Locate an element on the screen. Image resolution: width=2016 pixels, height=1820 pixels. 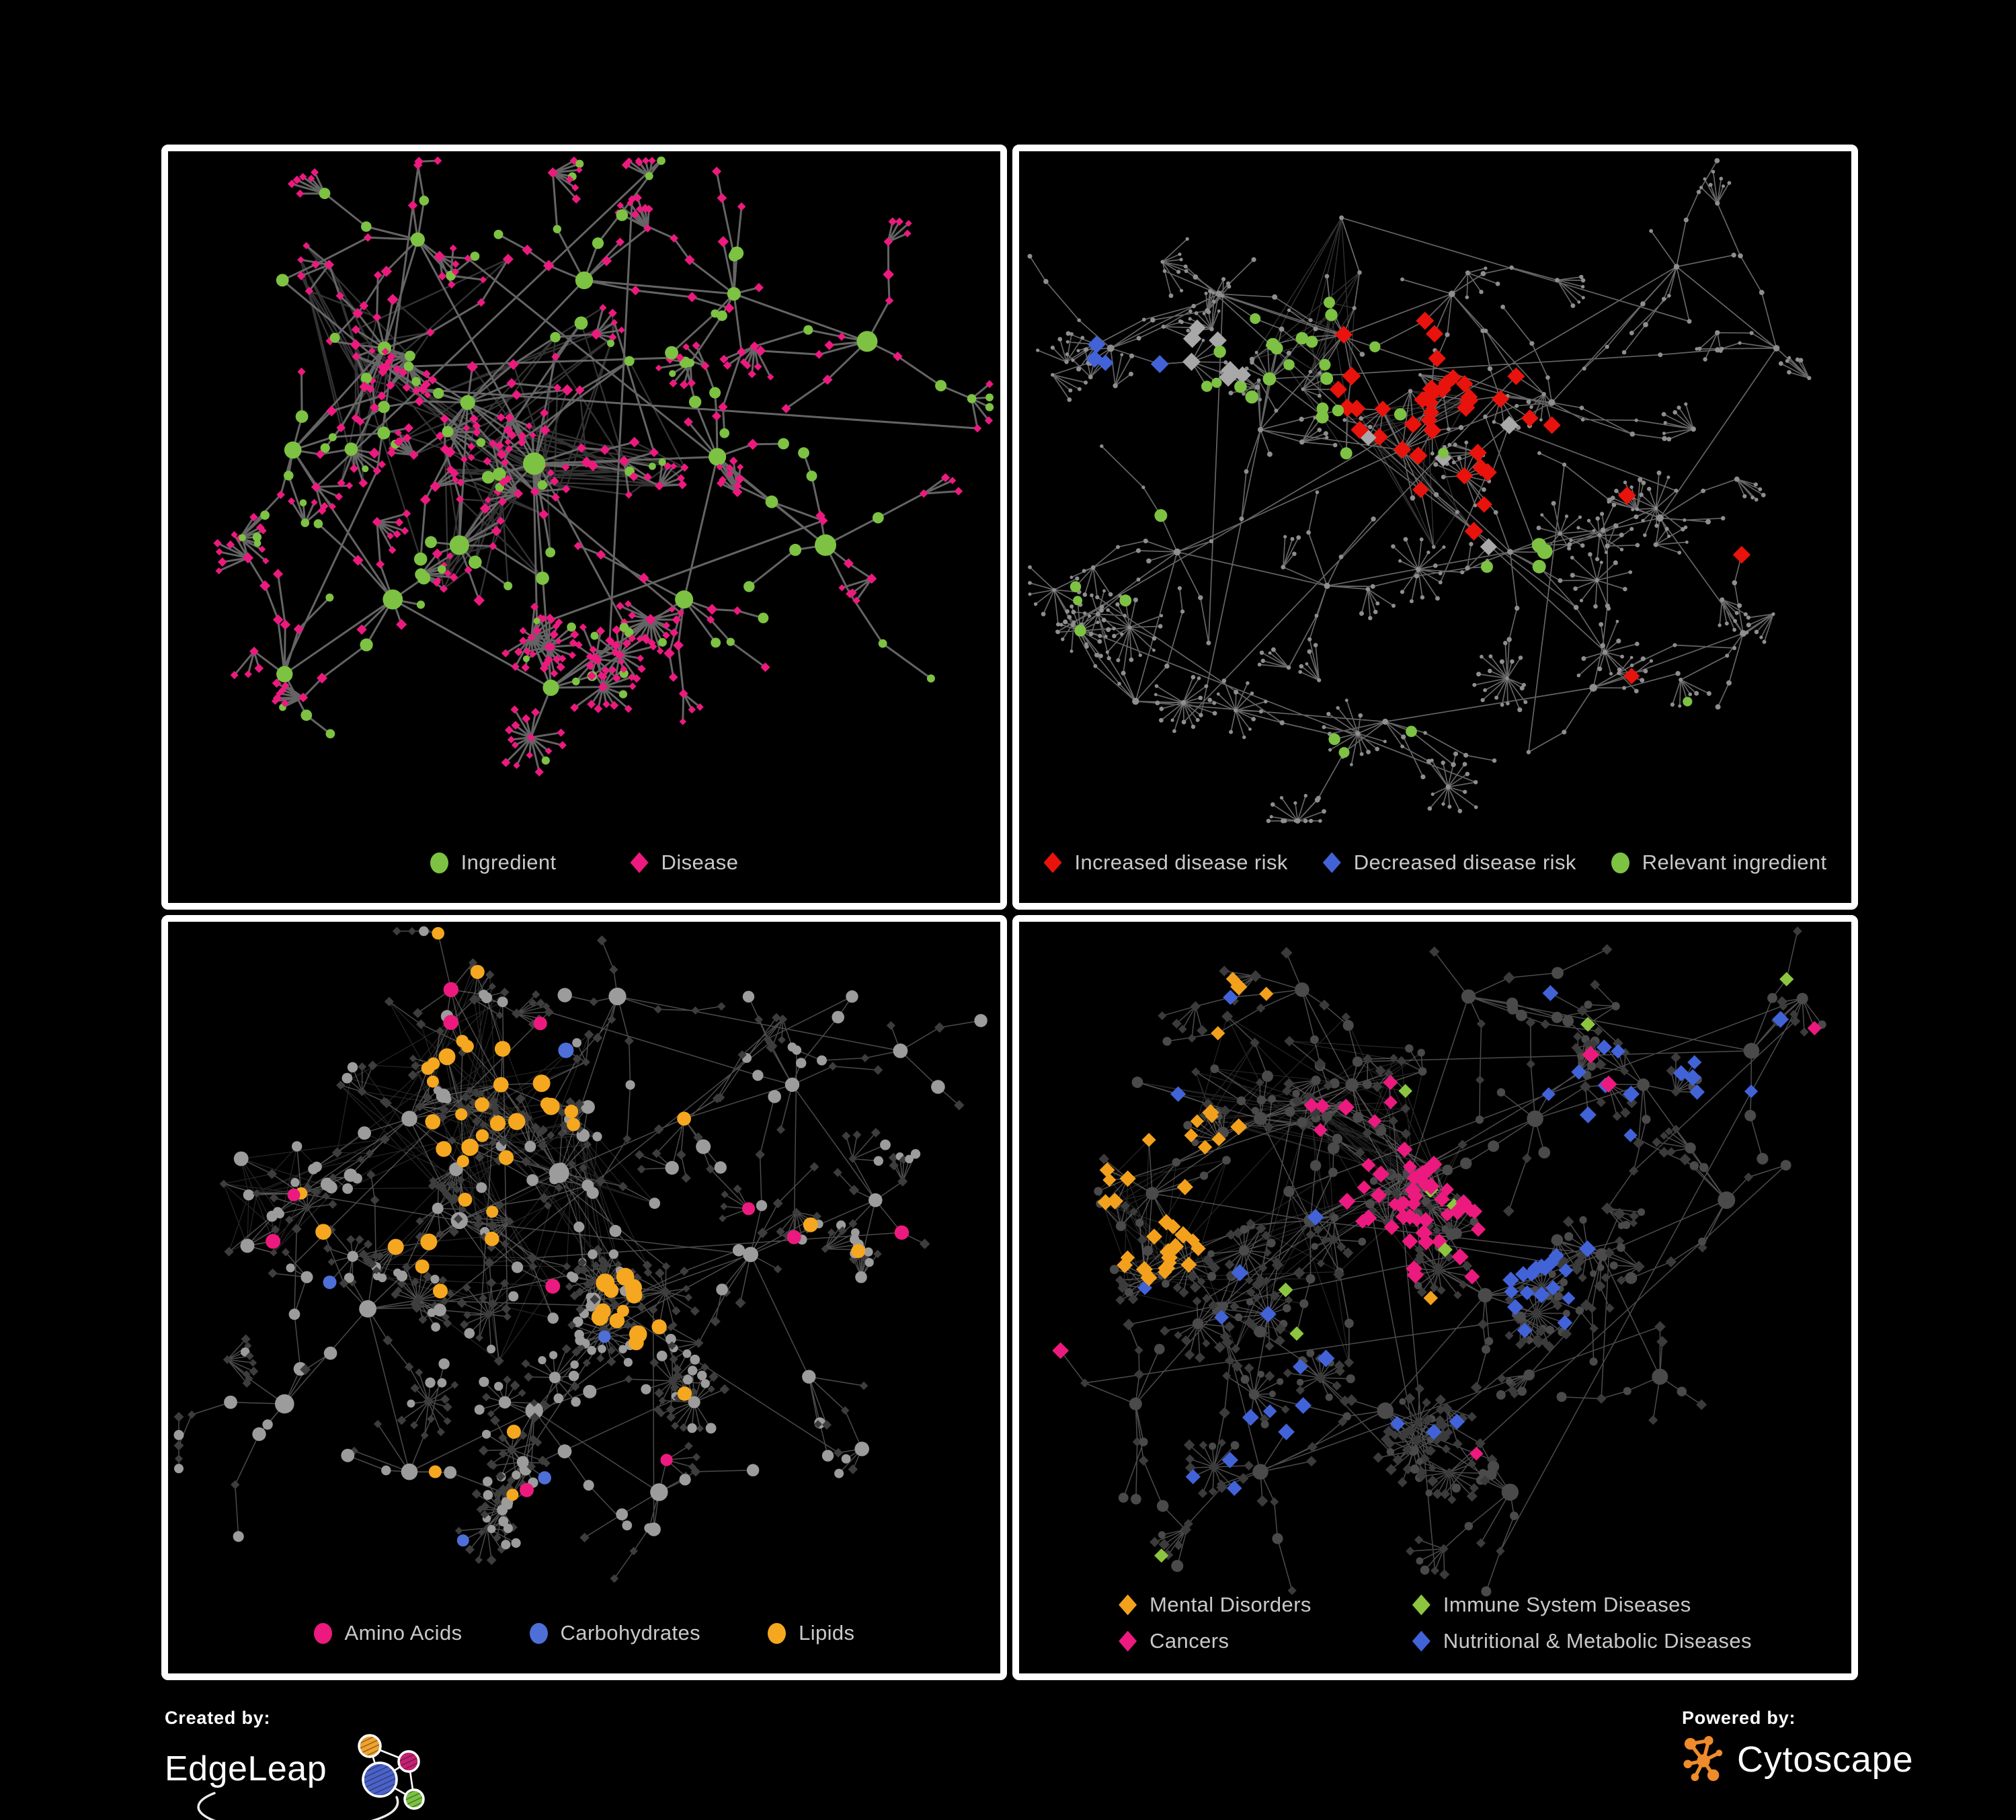
legend-label: Nutritional & Metabolic Diseases is located at coordinates (1597, 1641).